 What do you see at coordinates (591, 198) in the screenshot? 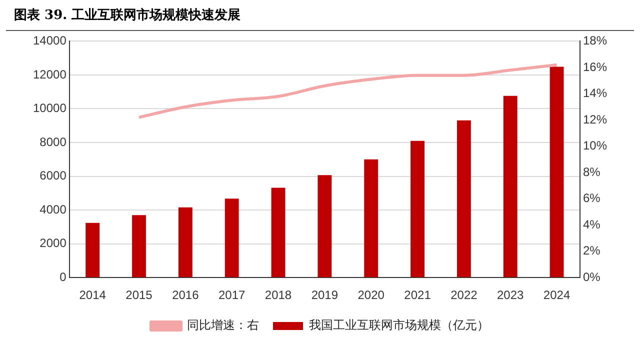
I see `y2-tick-label: 6%` at bounding box center [591, 198].